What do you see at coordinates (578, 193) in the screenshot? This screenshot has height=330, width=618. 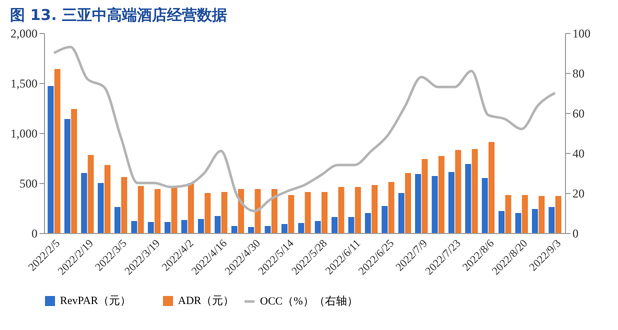 I see `y2-tick-label: 20` at bounding box center [578, 193].